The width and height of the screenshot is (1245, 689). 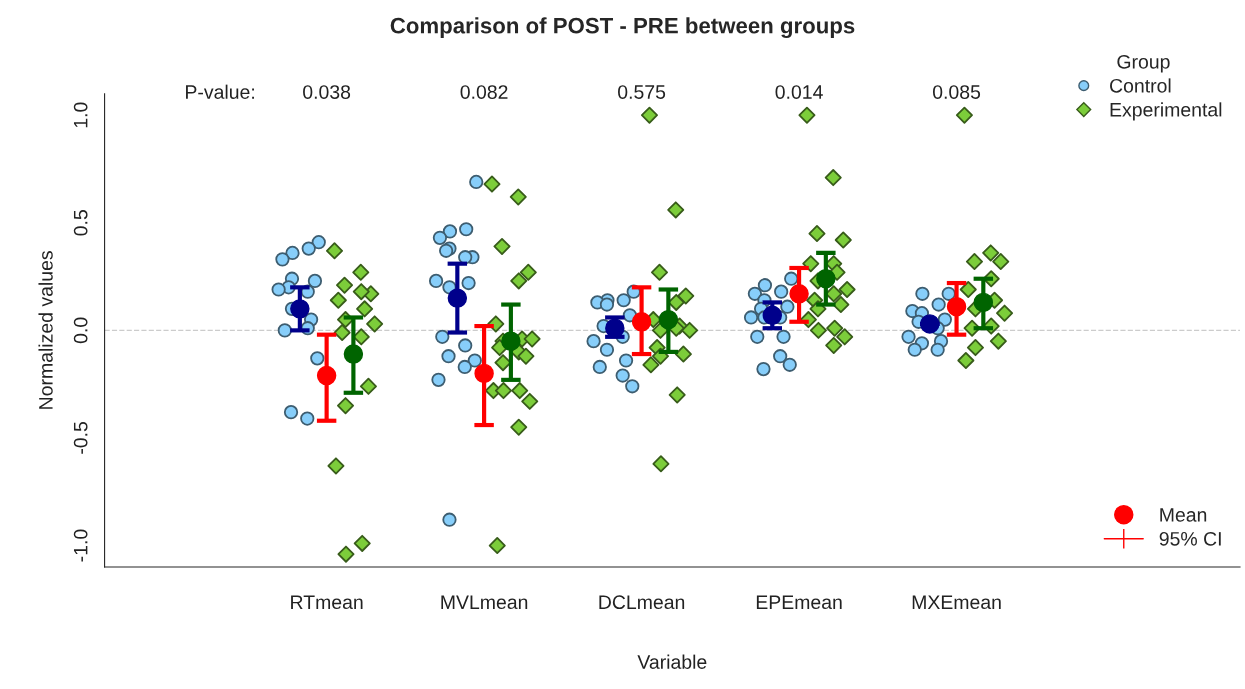 I want to click on legend-label: Experimental, so click(x=1166, y=111).